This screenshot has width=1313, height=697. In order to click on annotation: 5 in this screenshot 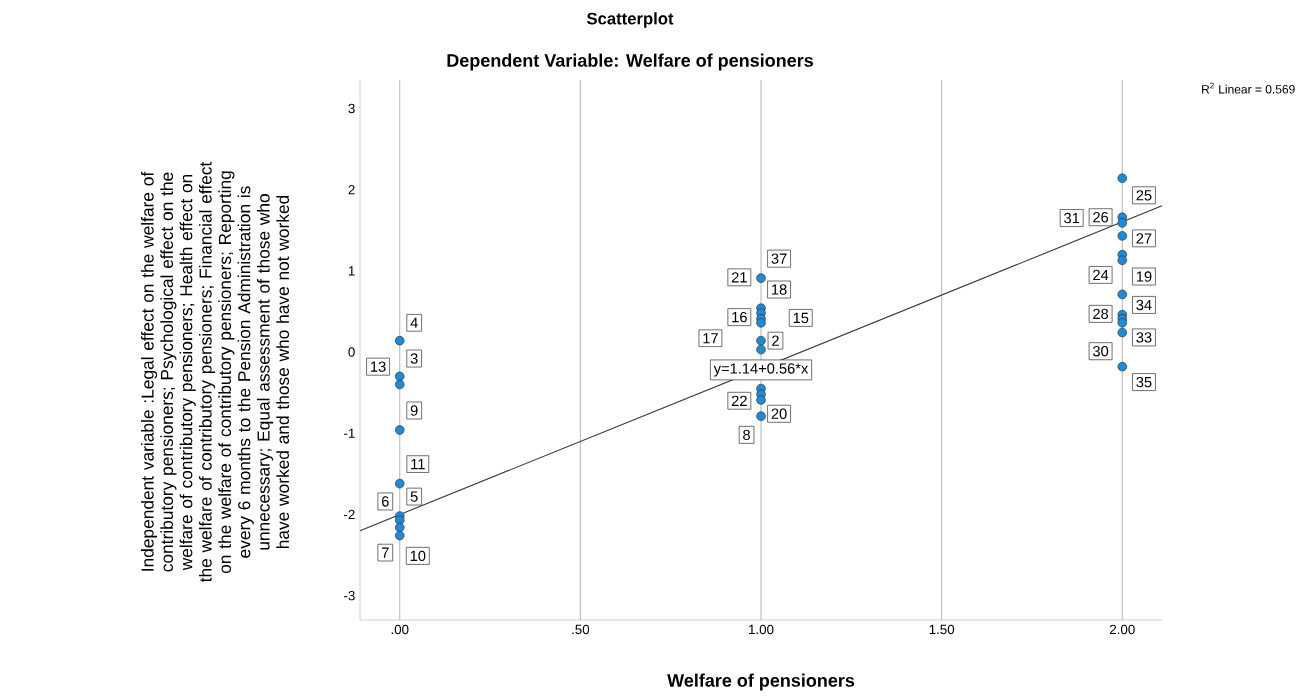, I will do `click(414, 496)`.